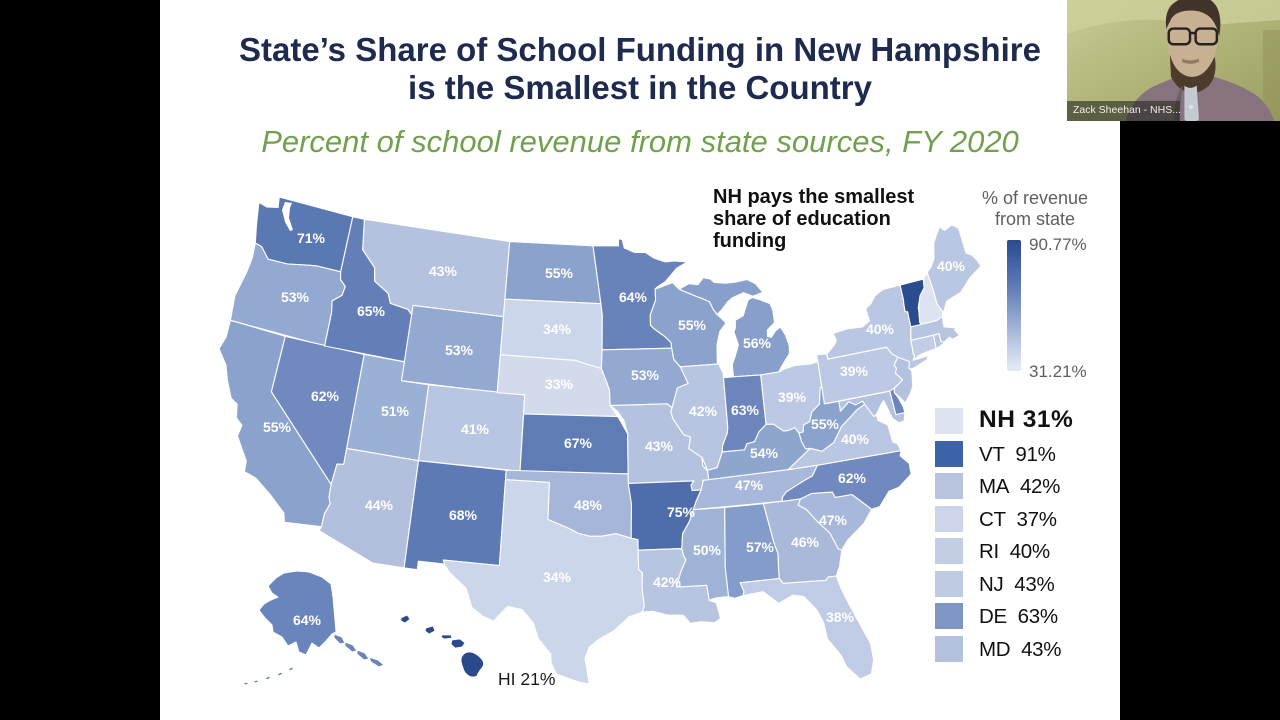  What do you see at coordinates (559, 384) in the screenshot?
I see `svg-text: 33%` at bounding box center [559, 384].